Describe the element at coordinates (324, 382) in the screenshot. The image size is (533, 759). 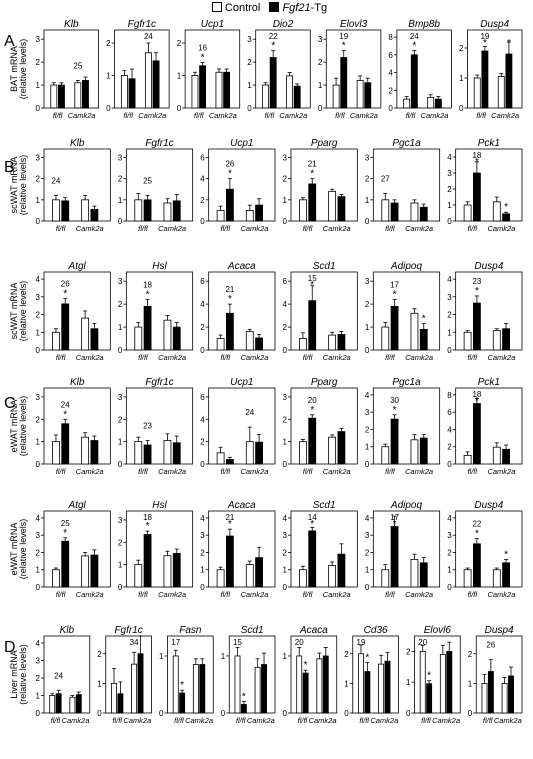
I see `gene-title: Pparg` at that location.